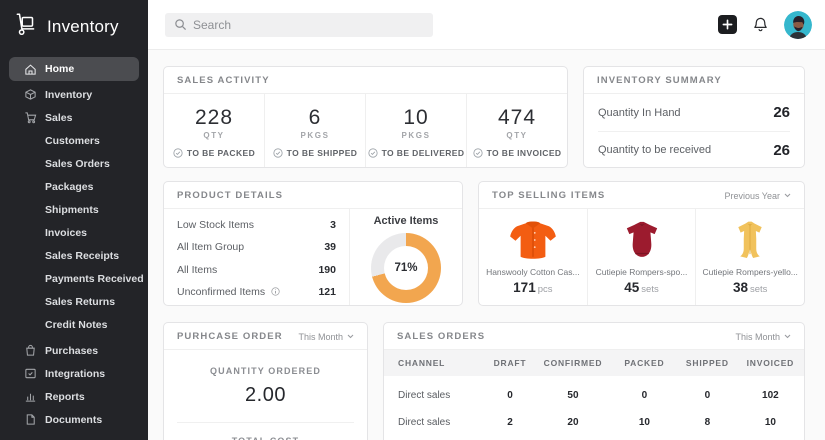 This screenshot has height=440, width=825. I want to click on product-image-maroon-romper, so click(642, 240).